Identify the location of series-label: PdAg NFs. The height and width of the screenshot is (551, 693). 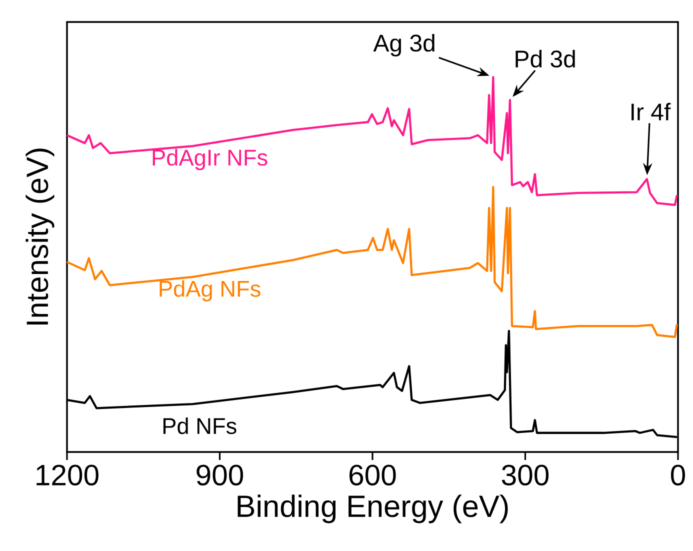
(210, 291).